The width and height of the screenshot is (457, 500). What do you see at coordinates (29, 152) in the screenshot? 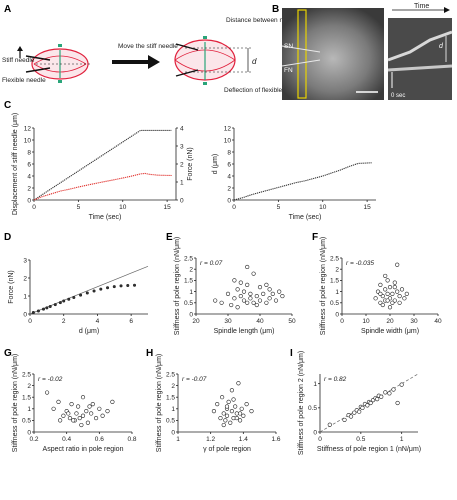
I see `c-left-y-tick-label: 8` at bounding box center [29, 152].